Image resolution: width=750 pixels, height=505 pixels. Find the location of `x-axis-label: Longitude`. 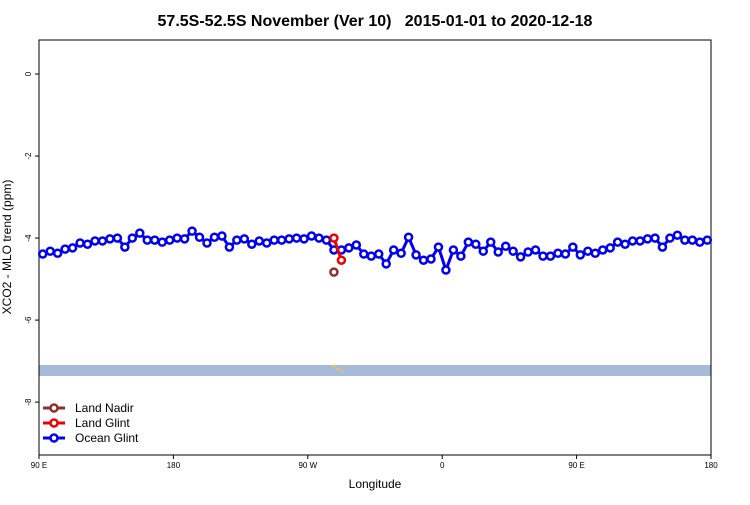

x-axis-label: Longitude is located at coordinates (375, 484).